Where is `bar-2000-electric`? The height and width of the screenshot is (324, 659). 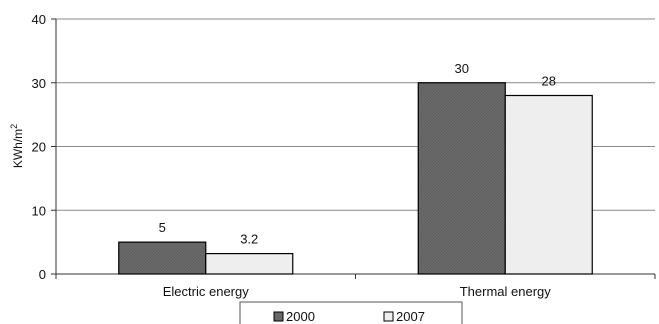 bar-2000-electric is located at coordinates (162, 258).